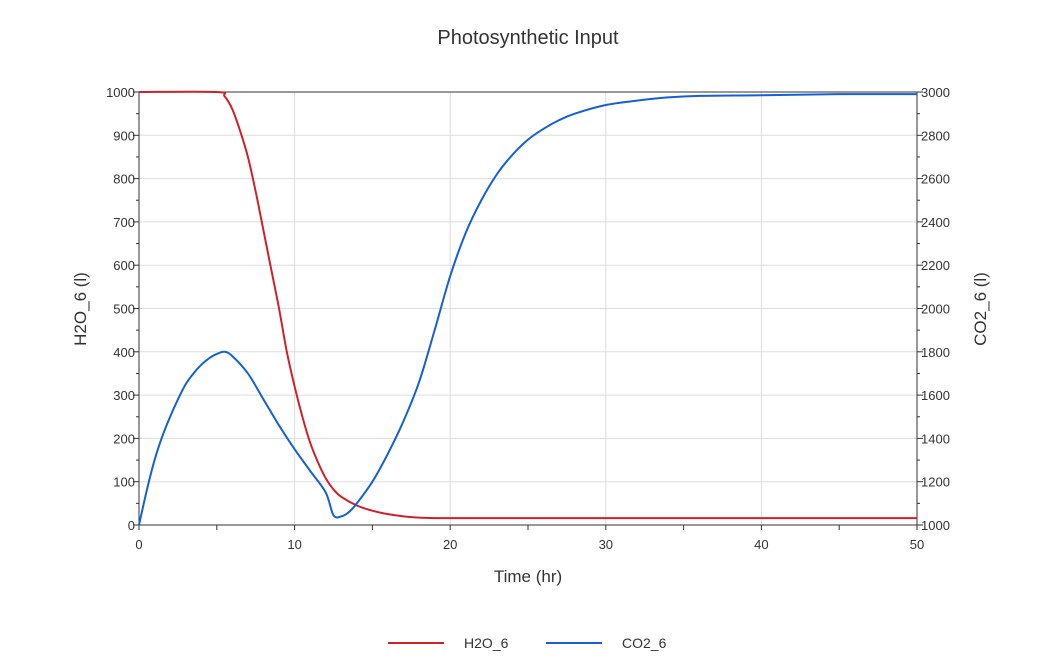 Image resolution: width=1057 pixels, height=670 pixels. Describe the element at coordinates (935, 265) in the screenshot. I see `y-right-tick-label: 2200` at that location.